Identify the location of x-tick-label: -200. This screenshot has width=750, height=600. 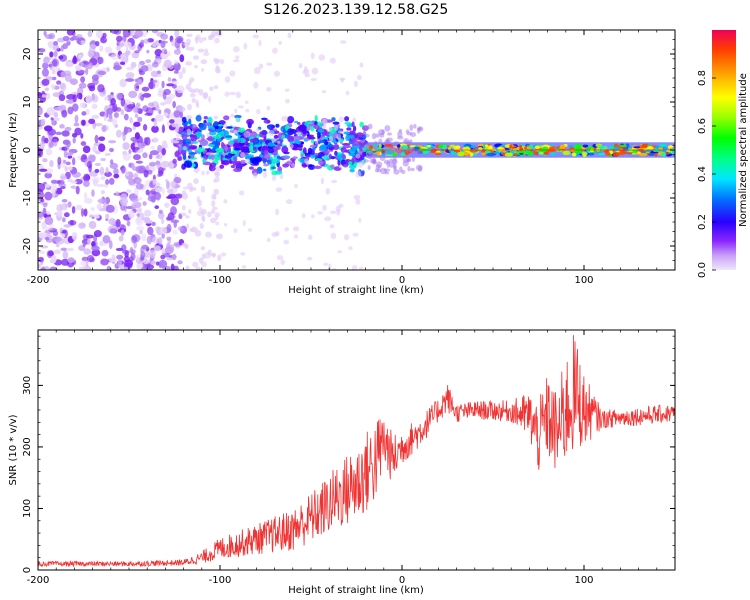
(38, 580).